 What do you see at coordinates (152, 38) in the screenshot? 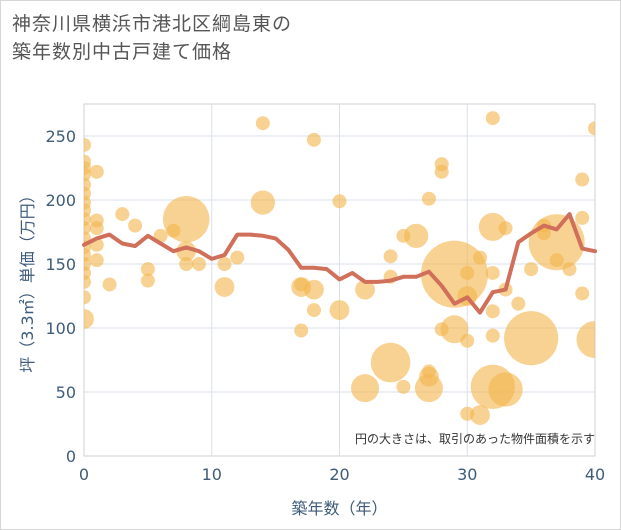
I see `chart-title: 神奈川県横浜市港北区綱島東の 築年数別中古戸建て価格` at bounding box center [152, 38].